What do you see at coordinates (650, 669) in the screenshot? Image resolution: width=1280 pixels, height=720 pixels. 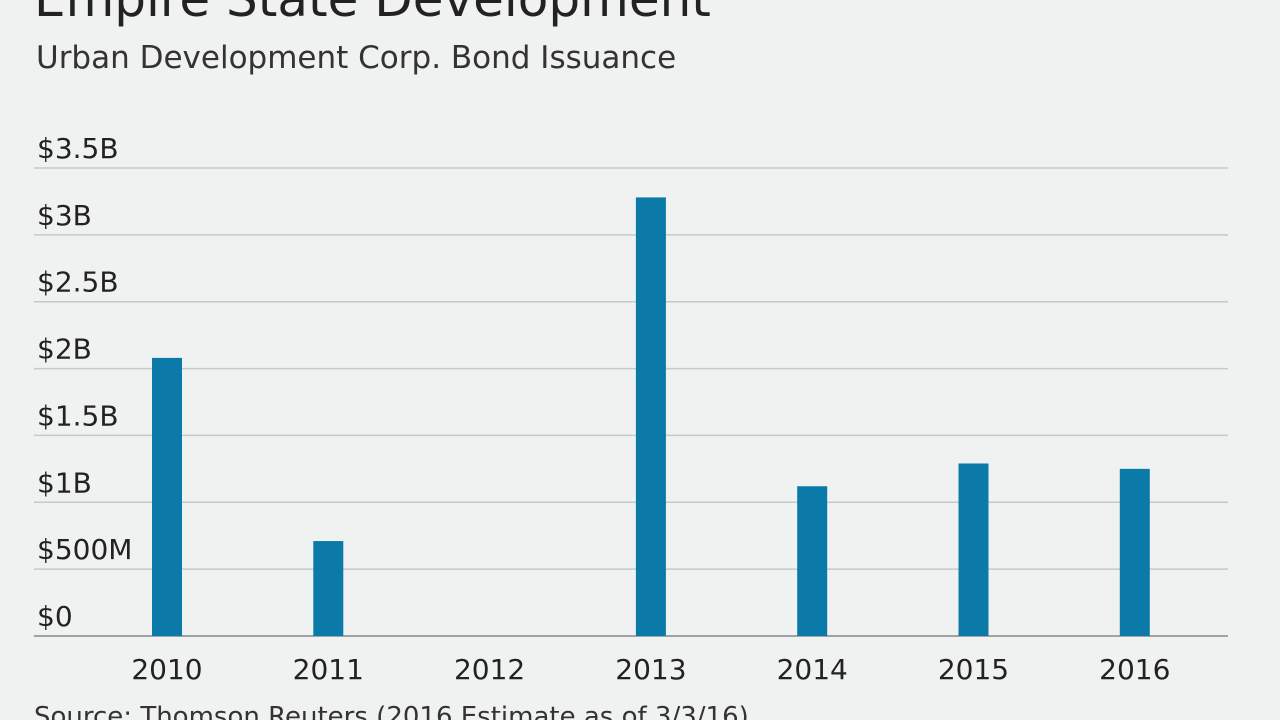 I see `x-tick-label: 2013` at bounding box center [650, 669].